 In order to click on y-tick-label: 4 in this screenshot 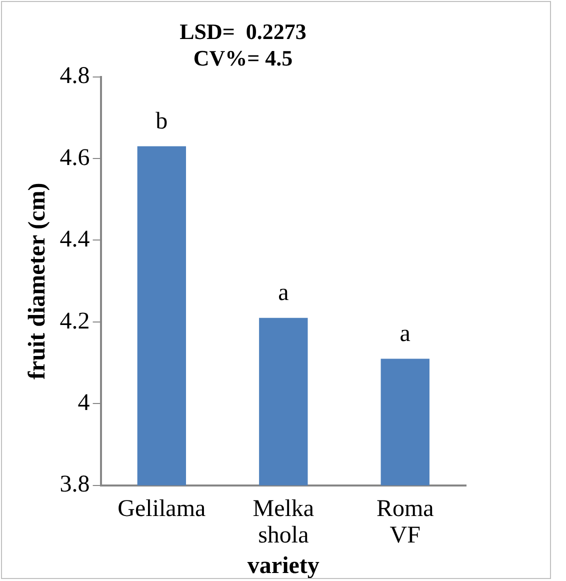, I will do `click(84, 403)`.